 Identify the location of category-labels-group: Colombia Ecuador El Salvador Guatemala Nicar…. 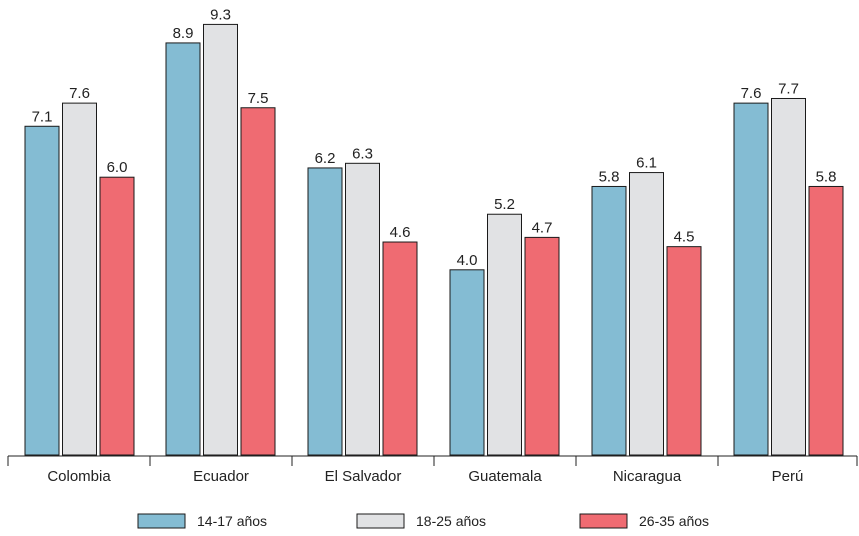
(425, 476).